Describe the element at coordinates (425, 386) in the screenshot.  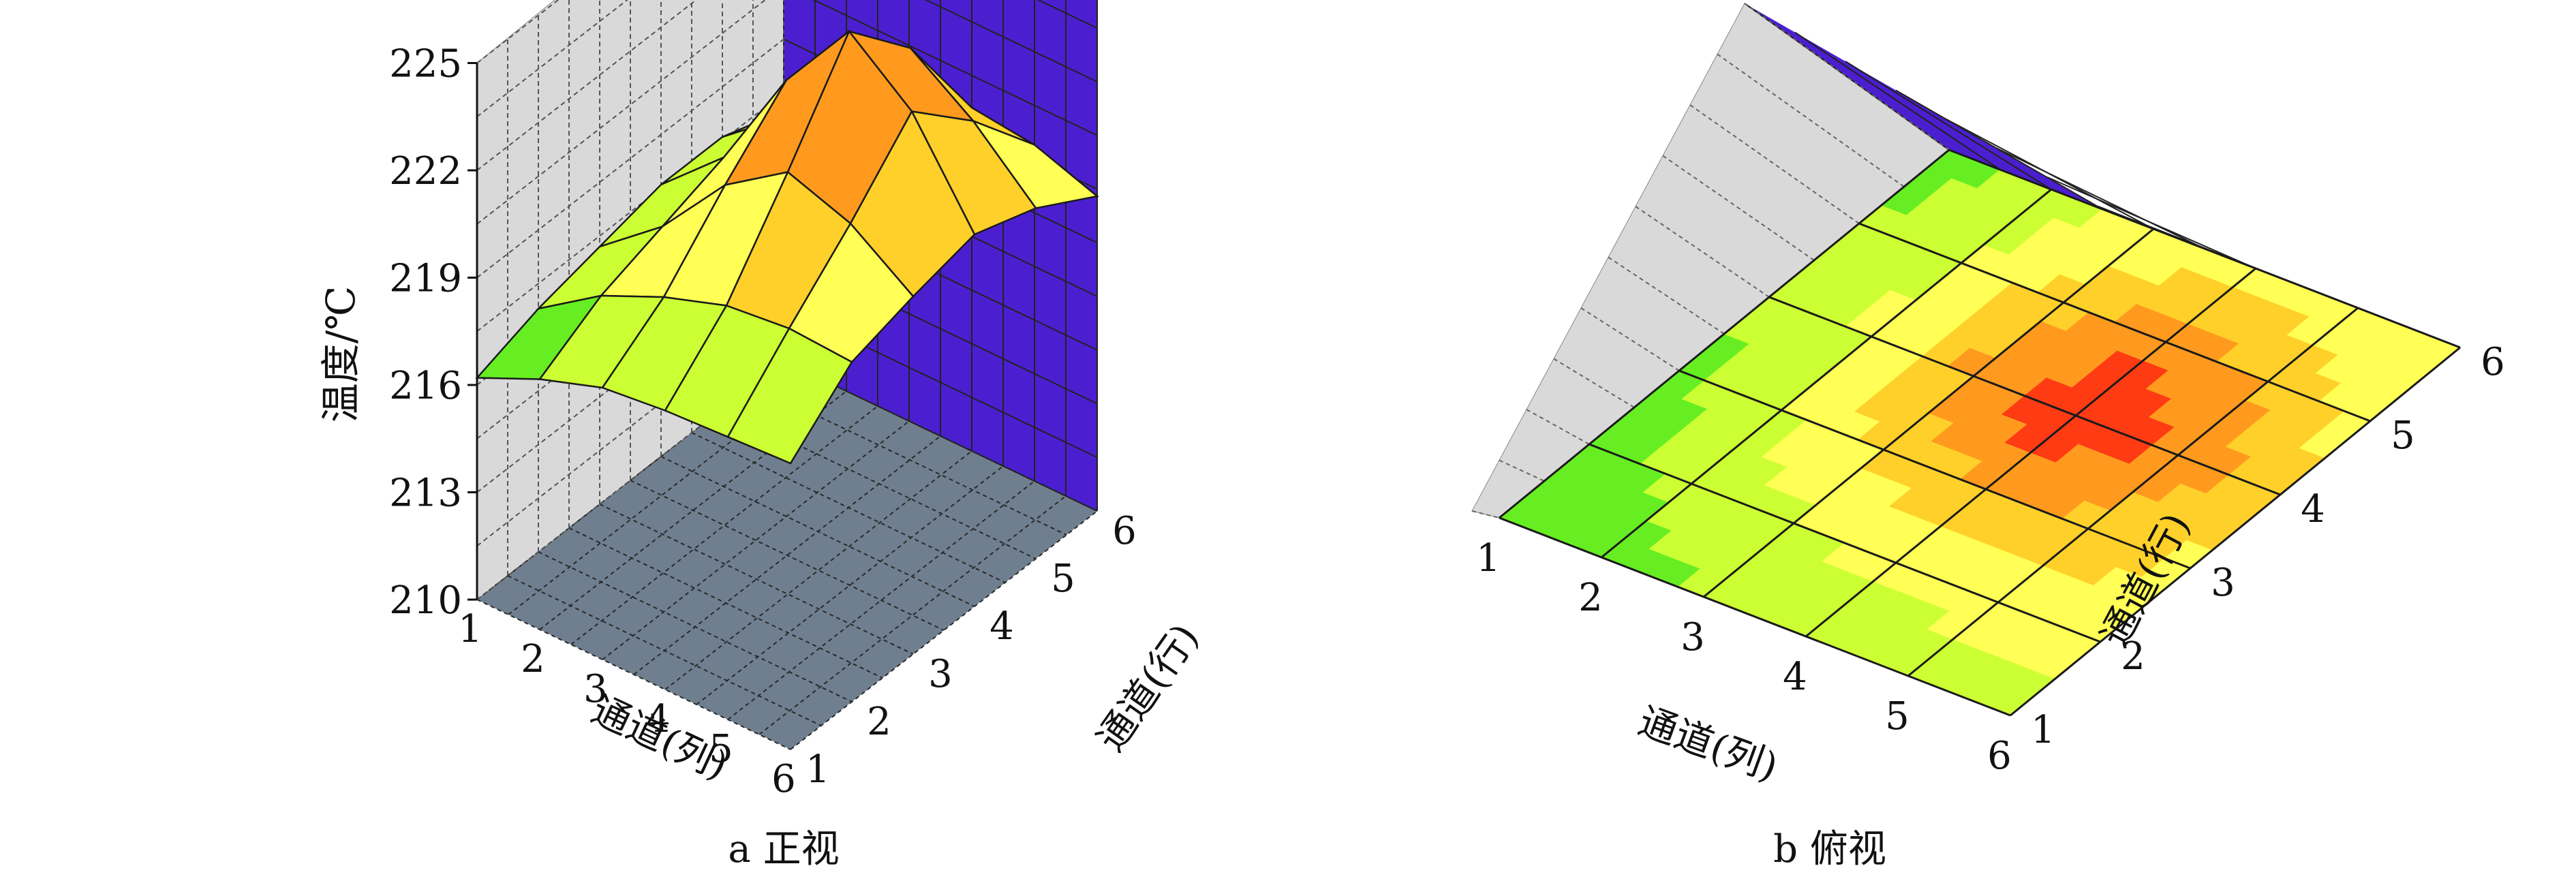
I see `z-tick-label: 216` at that location.